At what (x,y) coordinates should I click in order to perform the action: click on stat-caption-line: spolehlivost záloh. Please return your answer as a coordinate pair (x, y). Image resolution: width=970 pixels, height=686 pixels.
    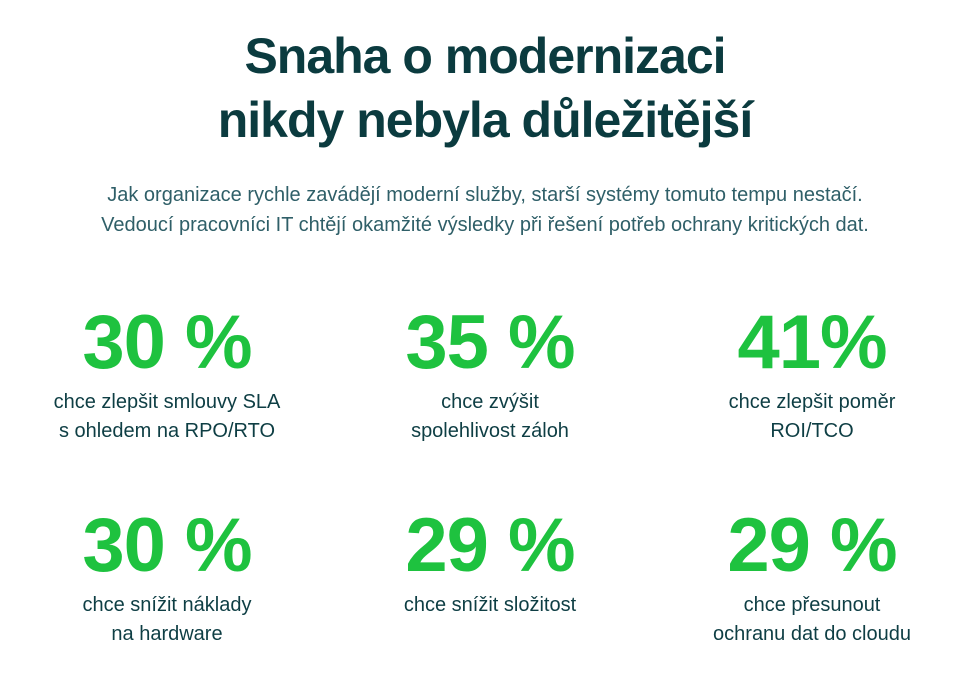
    Looking at the image, I should click on (490, 431).